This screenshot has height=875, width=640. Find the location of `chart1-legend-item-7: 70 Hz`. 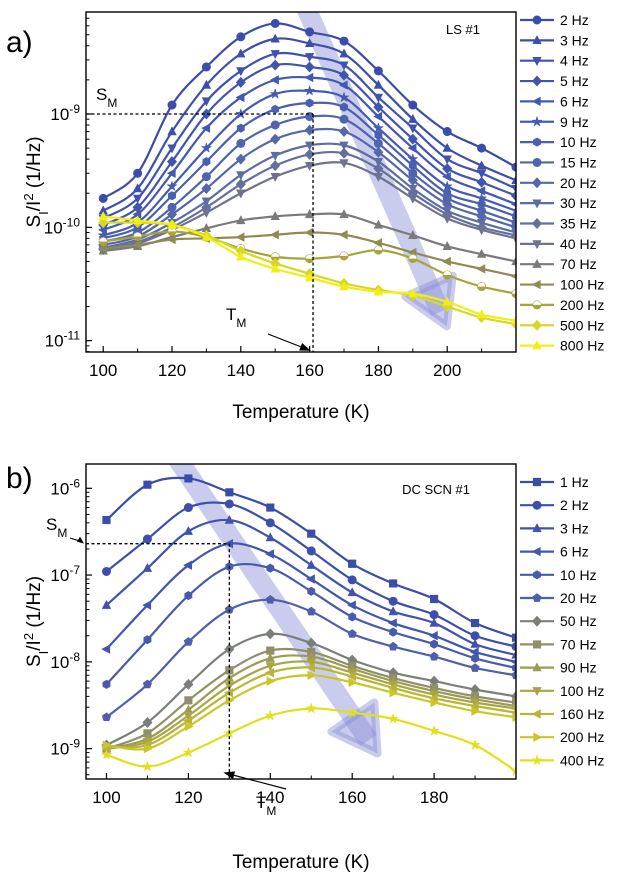

chart1-legend-item-7: 70 Hz is located at coordinates (558, 644).